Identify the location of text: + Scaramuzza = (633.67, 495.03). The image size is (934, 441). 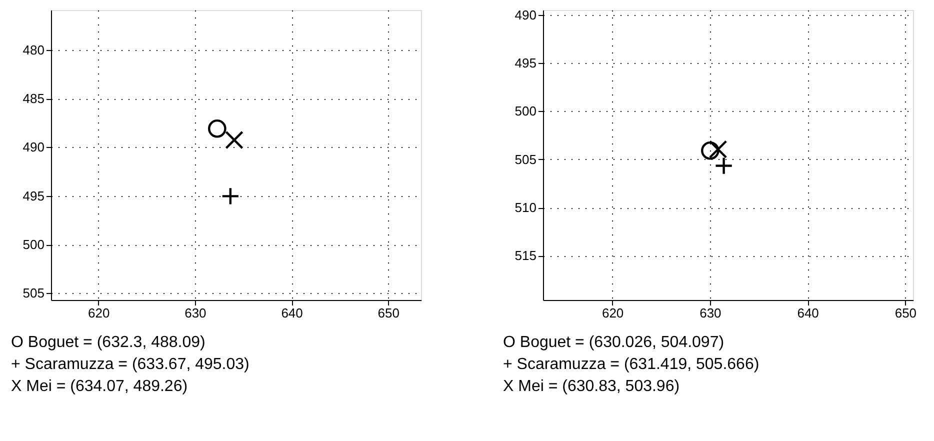
(130, 364).